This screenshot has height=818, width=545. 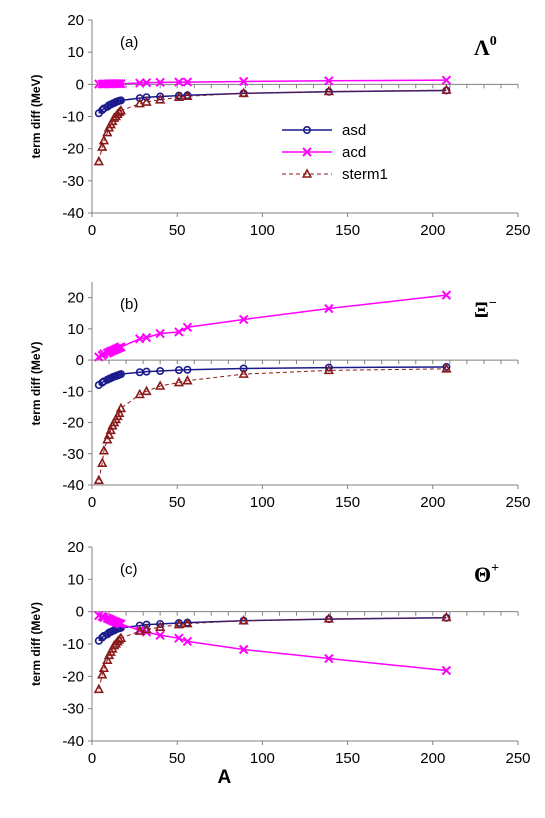 What do you see at coordinates (335, 152) in the screenshot?
I see `legend: asd acd sterm1` at bounding box center [335, 152].